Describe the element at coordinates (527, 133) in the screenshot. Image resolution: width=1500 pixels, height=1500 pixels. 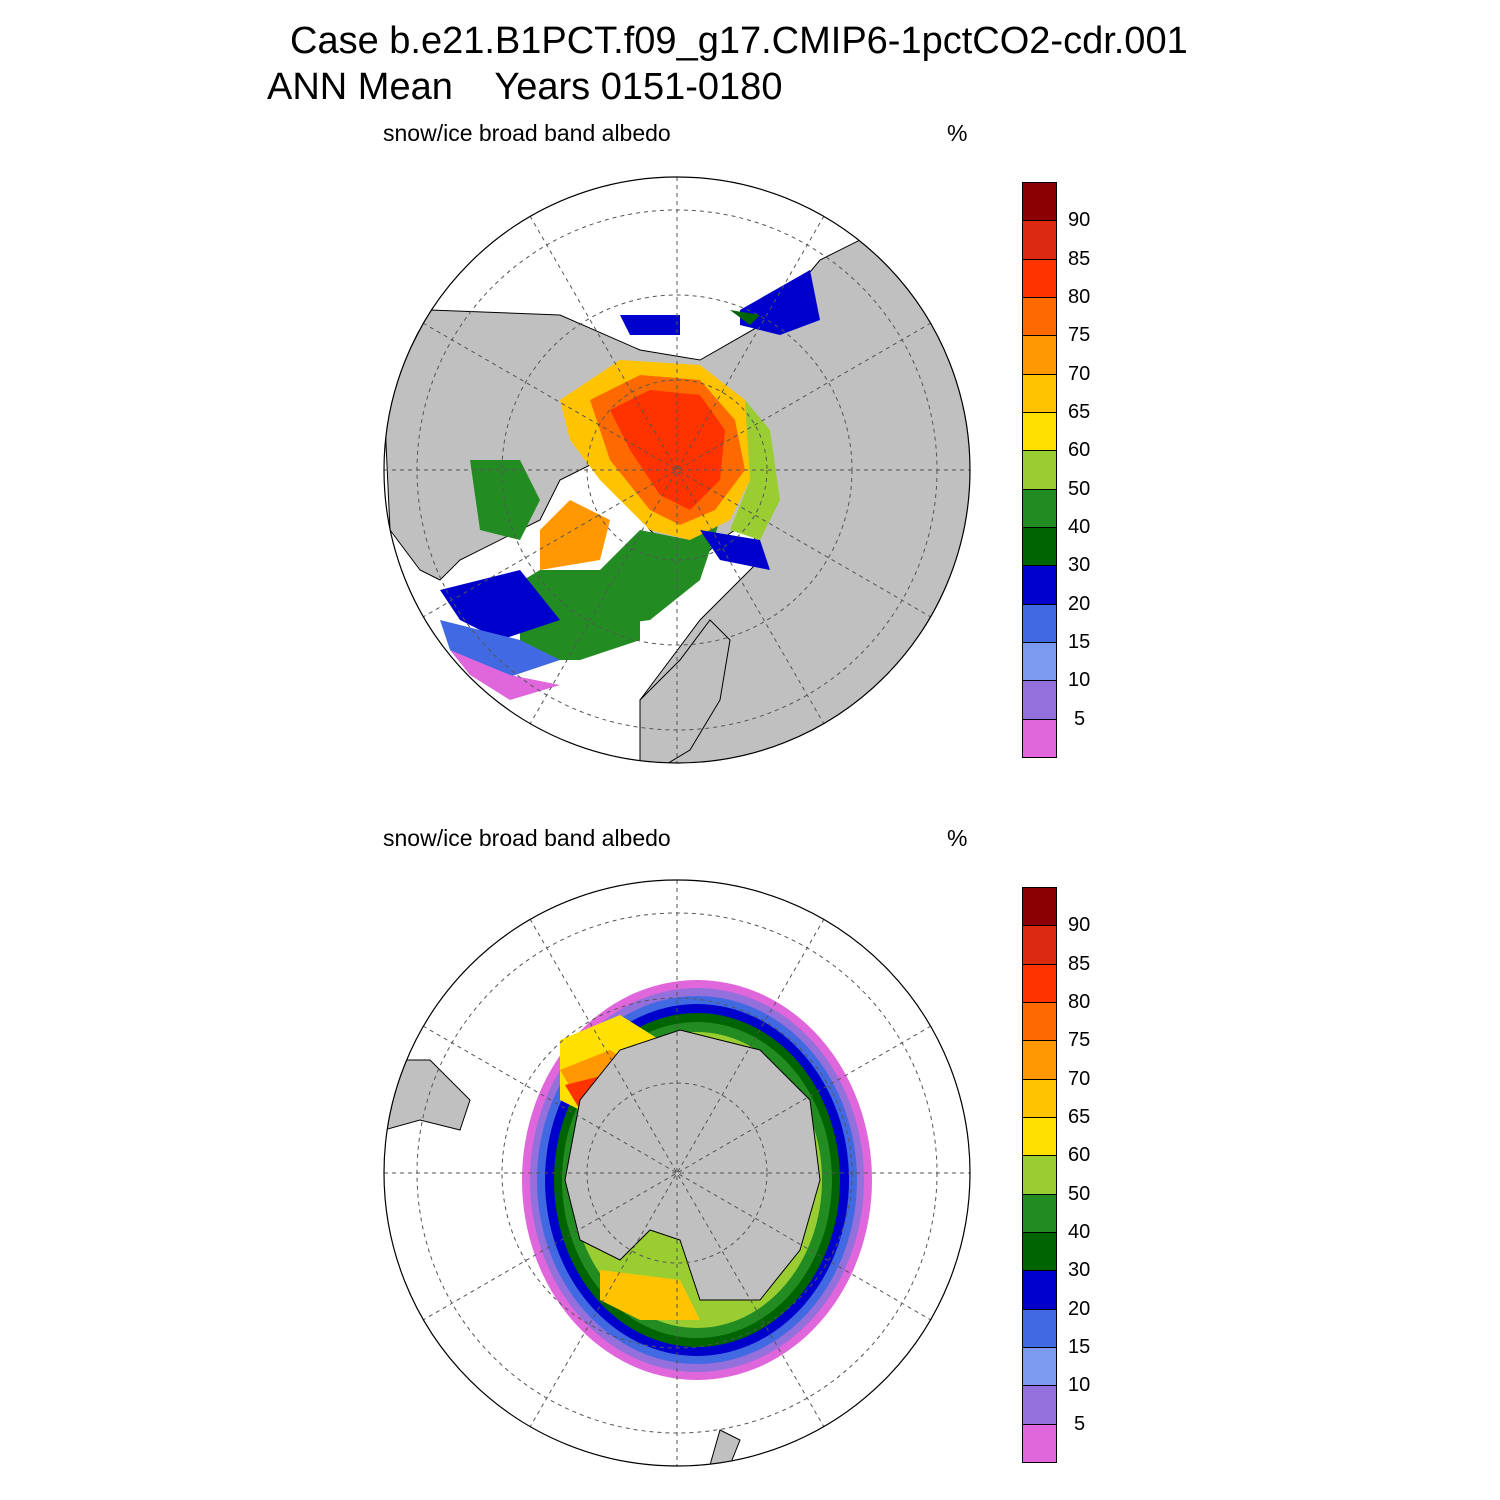
I see `panel-north-variable: snow/ice broad band albedo` at that location.